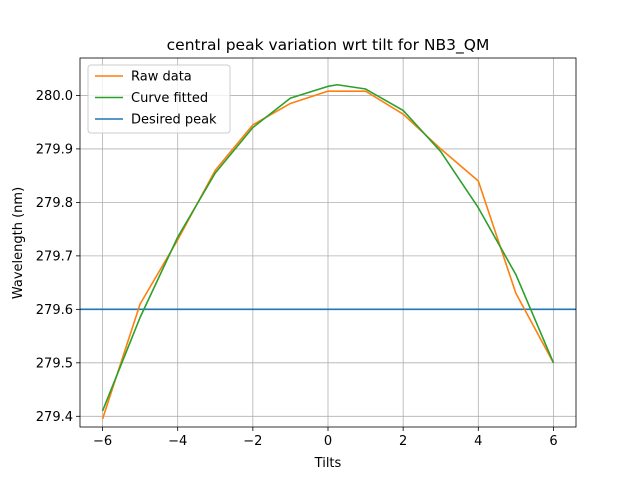  Describe the element at coordinates (177, 441) in the screenshot. I see `x-tick-label: −4` at that location.